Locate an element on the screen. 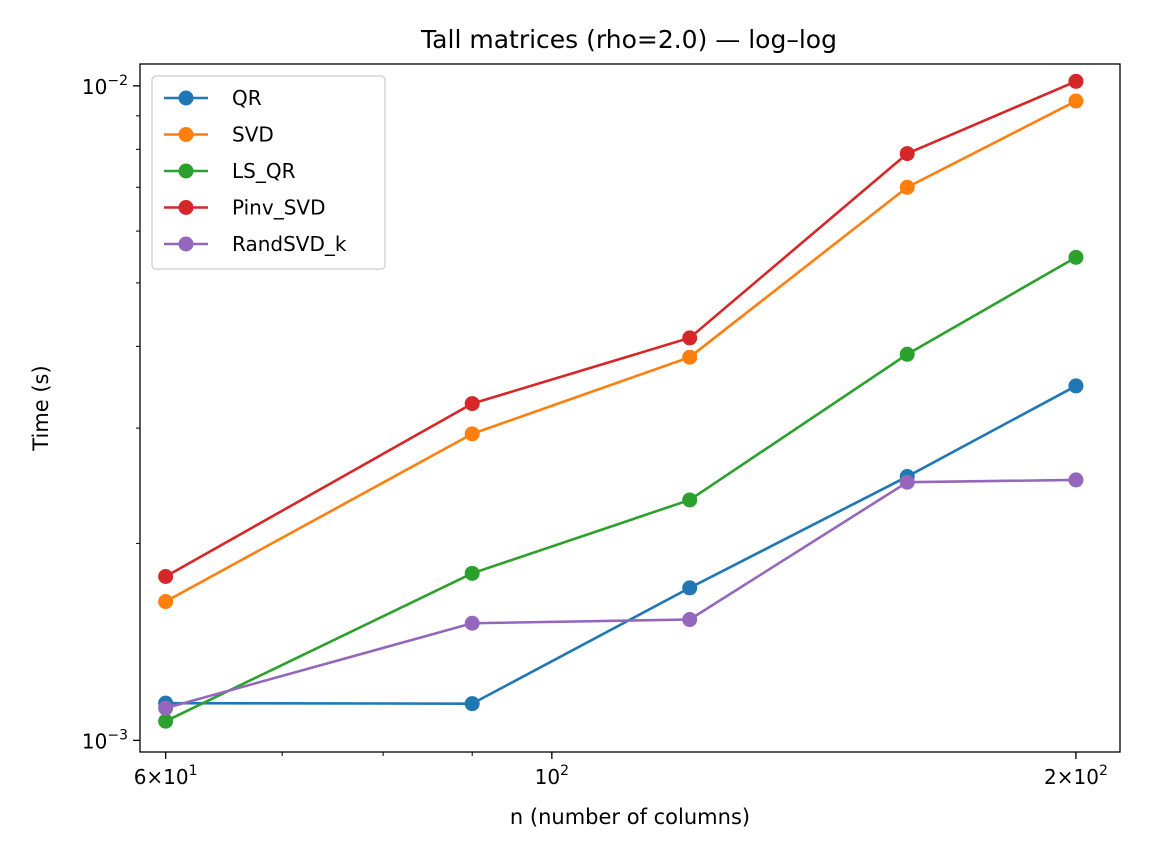  x-tick-label: 6×101 is located at coordinates (166, 776).